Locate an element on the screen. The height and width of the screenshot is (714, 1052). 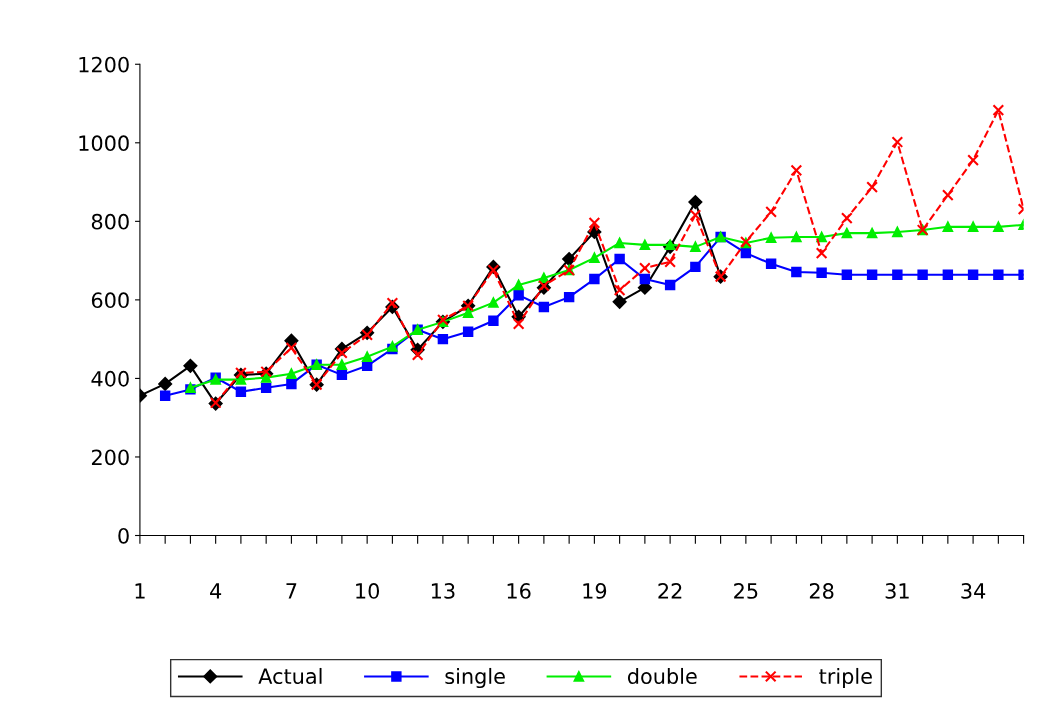
y-tick-label: 1200 is located at coordinates (104, 64).